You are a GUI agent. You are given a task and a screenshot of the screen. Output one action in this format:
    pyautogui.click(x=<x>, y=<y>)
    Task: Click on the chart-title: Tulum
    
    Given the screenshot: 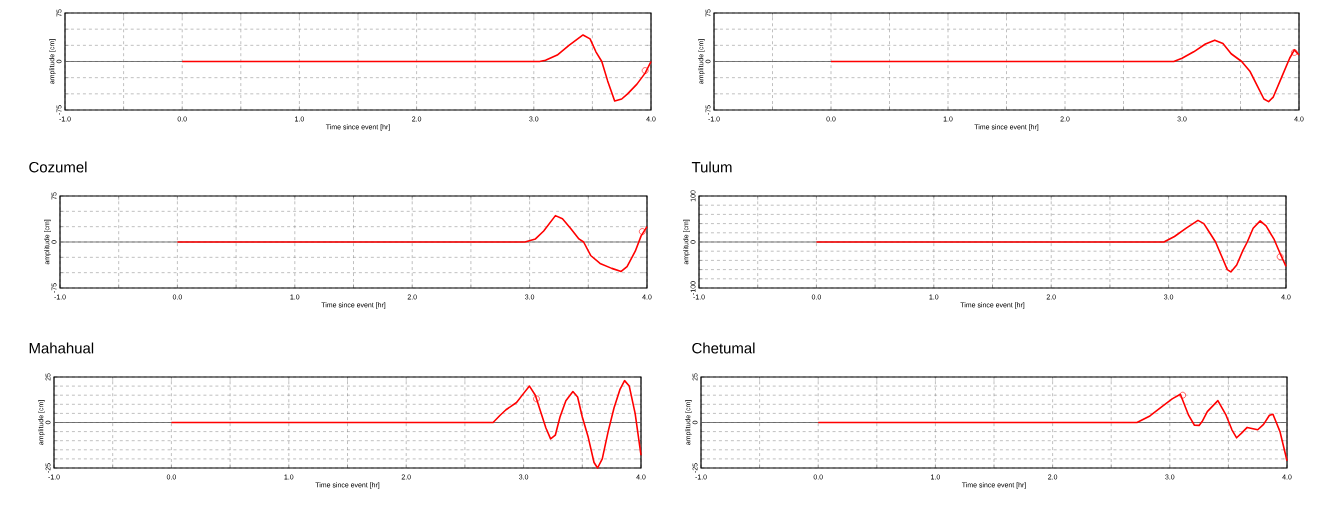 What is the action you would take?
    pyautogui.click(x=711, y=167)
    